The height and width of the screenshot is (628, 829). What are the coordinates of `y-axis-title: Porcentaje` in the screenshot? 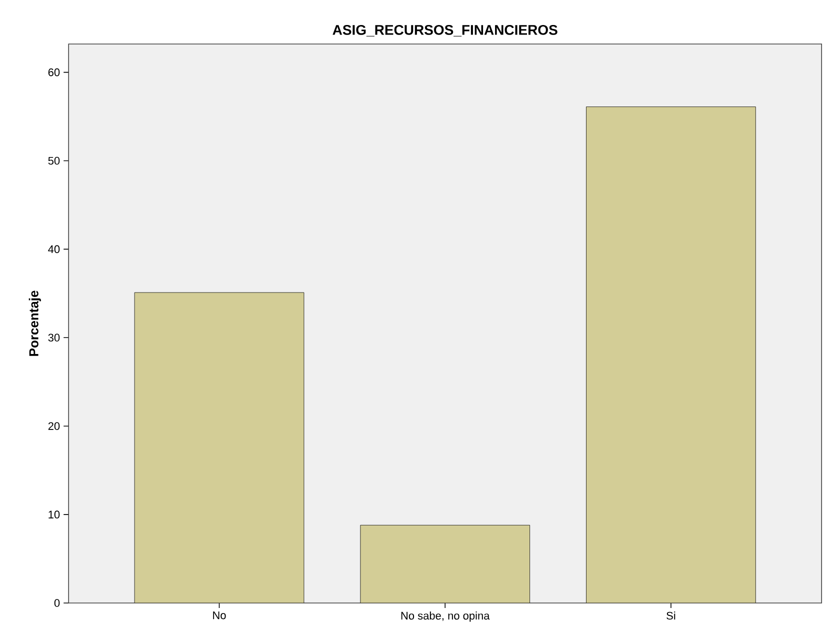 It's located at (34, 323).